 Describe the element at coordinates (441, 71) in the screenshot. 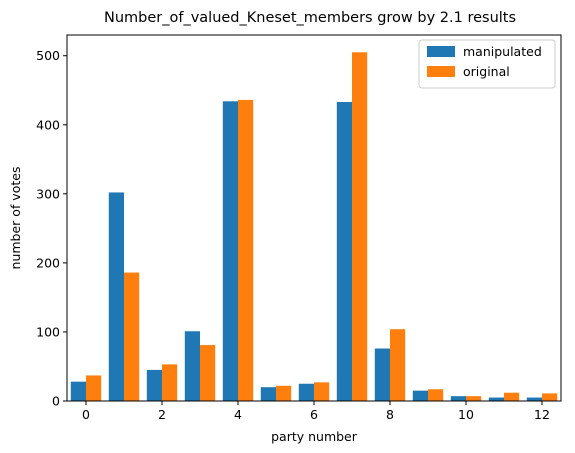

I see `legend-swatch-original` at that location.